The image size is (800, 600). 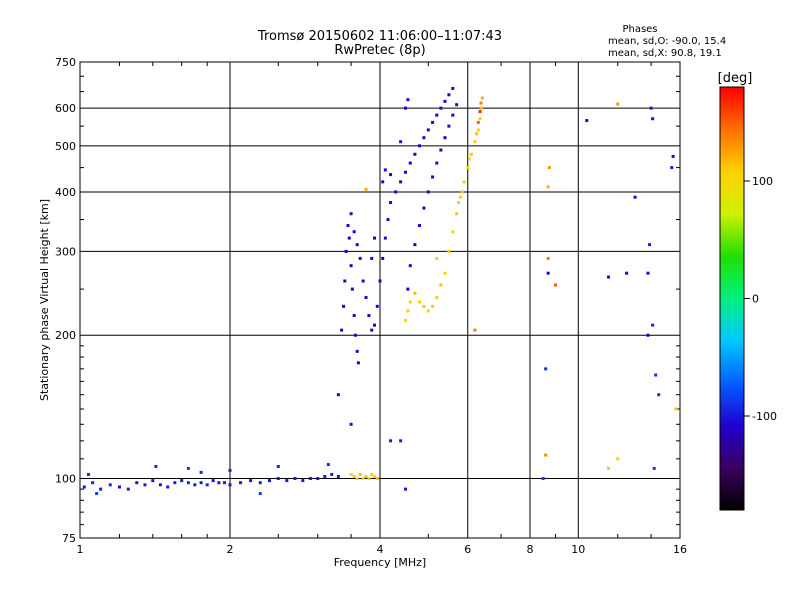 I want to click on y-tick-labels: 75 100 200 300 400 500 600 750, so click(x=65, y=300).